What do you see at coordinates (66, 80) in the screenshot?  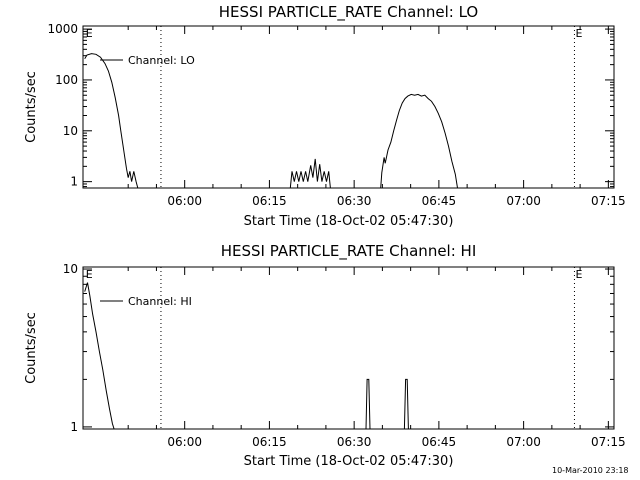 I see `y-tick-label: 100` at bounding box center [66, 80].